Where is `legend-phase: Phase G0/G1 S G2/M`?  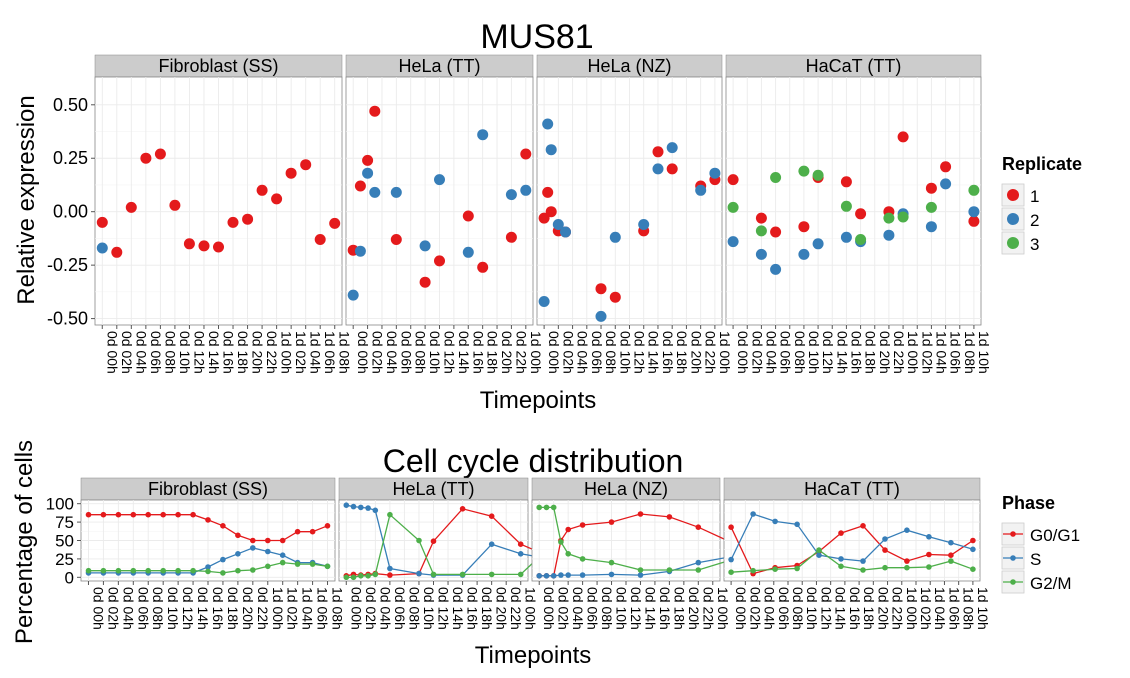
legend-phase: Phase G0/G1 S G2/M is located at coordinates (1040, 543).